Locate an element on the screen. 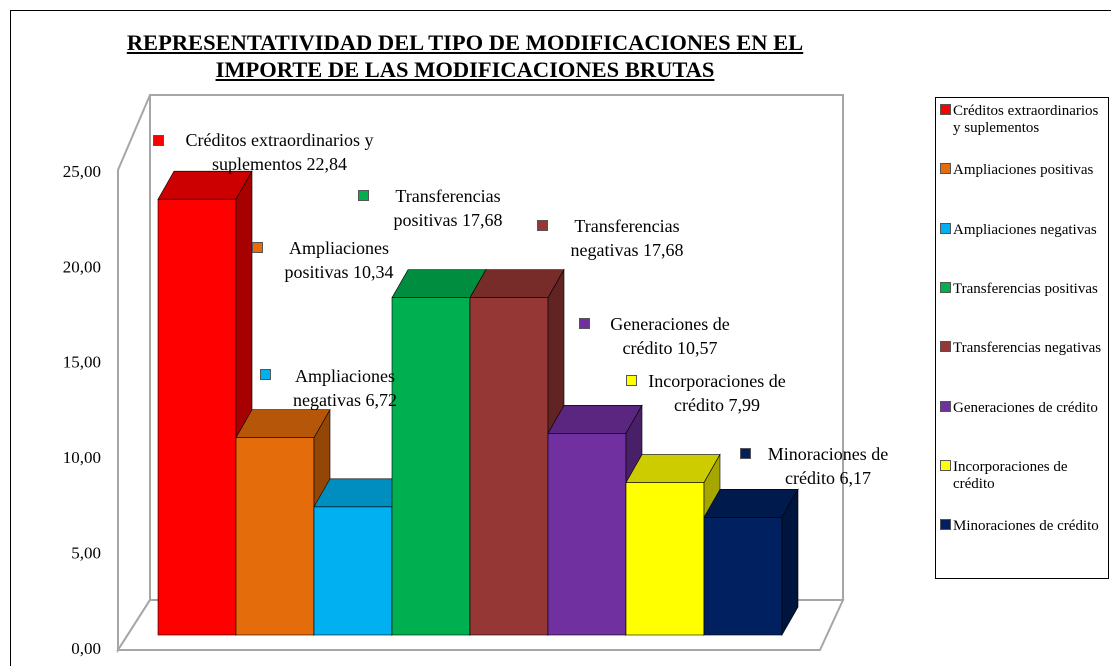 This screenshot has height=666, width=1111. data-label: Incorporaciones de crédito 7,99 is located at coordinates (717, 393).